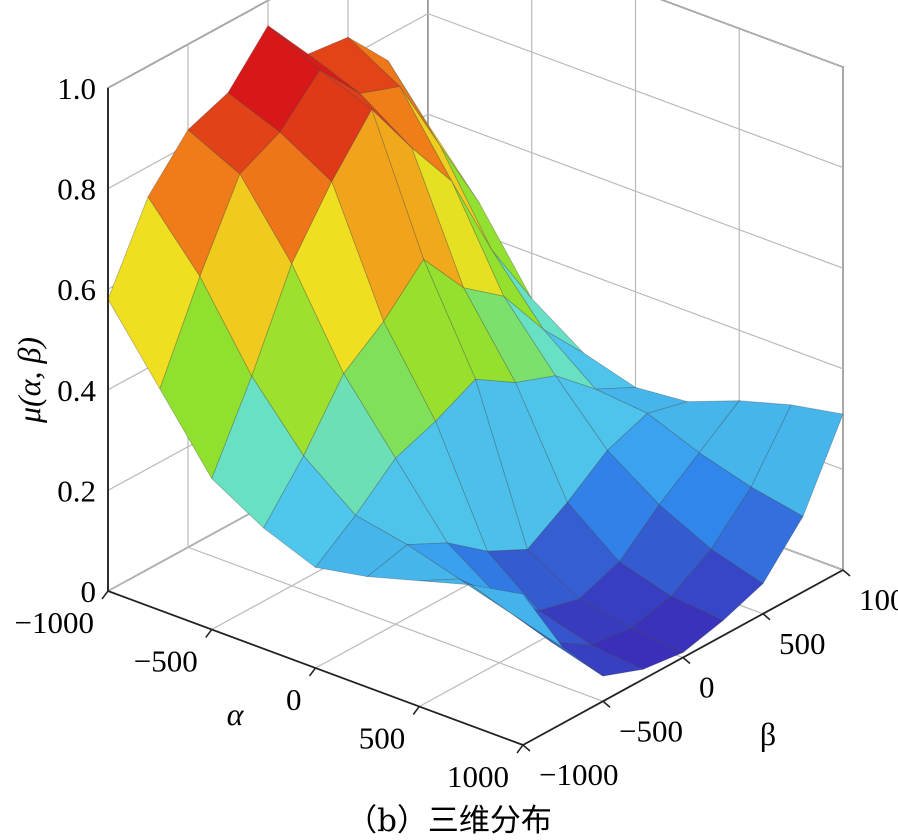 The height and width of the screenshot is (840, 898). What do you see at coordinates (802, 643) in the screenshot?
I see `beta-tick-label: 500` at bounding box center [802, 643].